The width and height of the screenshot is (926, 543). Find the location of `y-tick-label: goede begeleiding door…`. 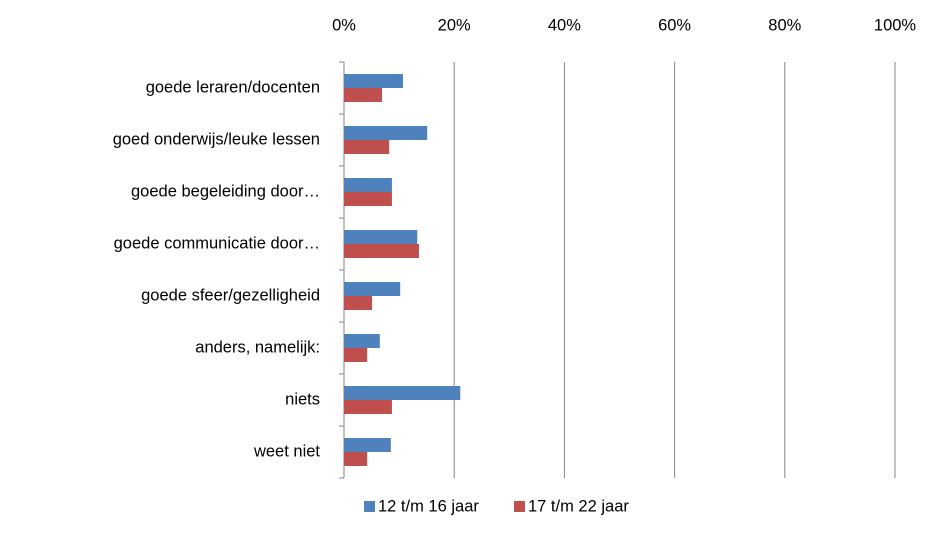

y-tick-label: goede begeleiding door… is located at coordinates (225, 191).